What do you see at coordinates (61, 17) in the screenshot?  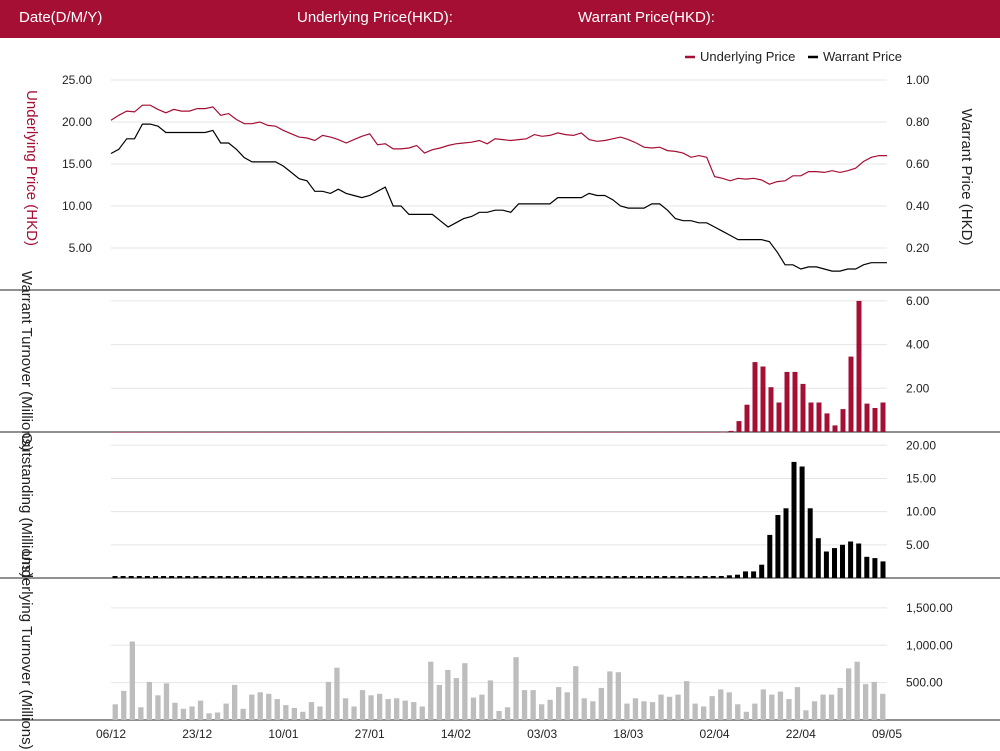 I see `header-date-label: Date(D/M/Y)` at bounding box center [61, 17].